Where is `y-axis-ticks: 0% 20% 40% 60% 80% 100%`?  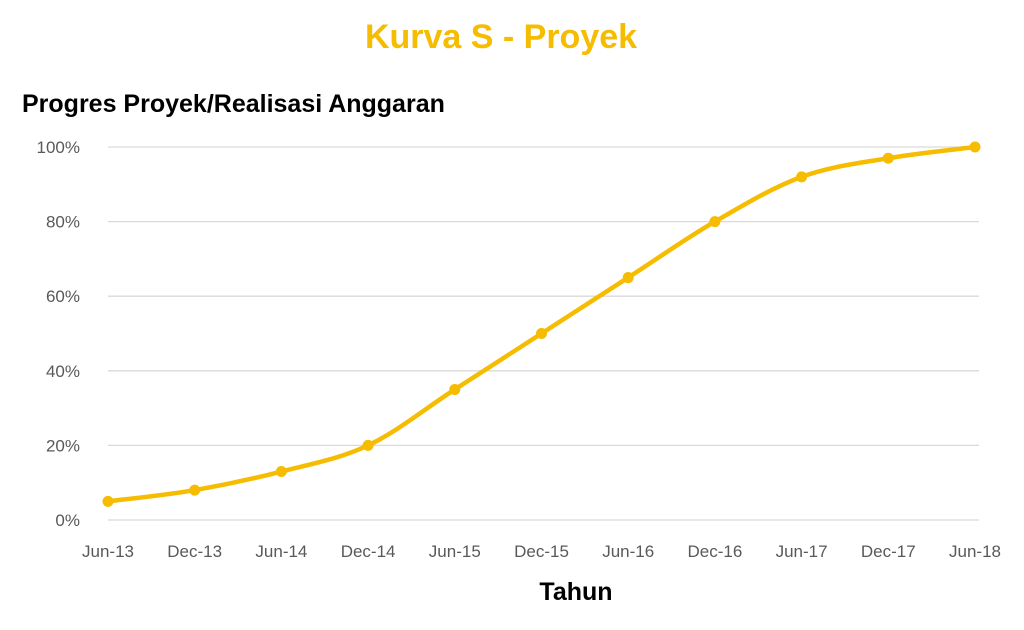
y-axis-ticks: 0% 20% 40% 60% 80% 100% is located at coordinates (58, 334).